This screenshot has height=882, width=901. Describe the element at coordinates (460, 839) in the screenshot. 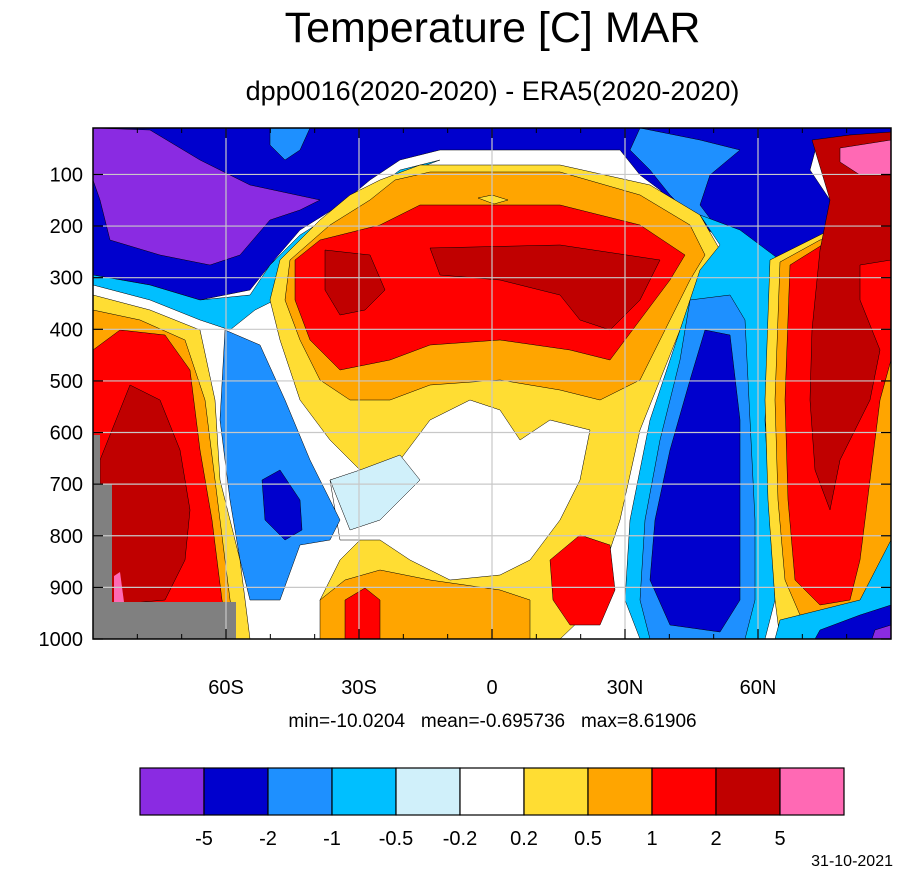

I see `colorbar-label: -0.2` at that location.